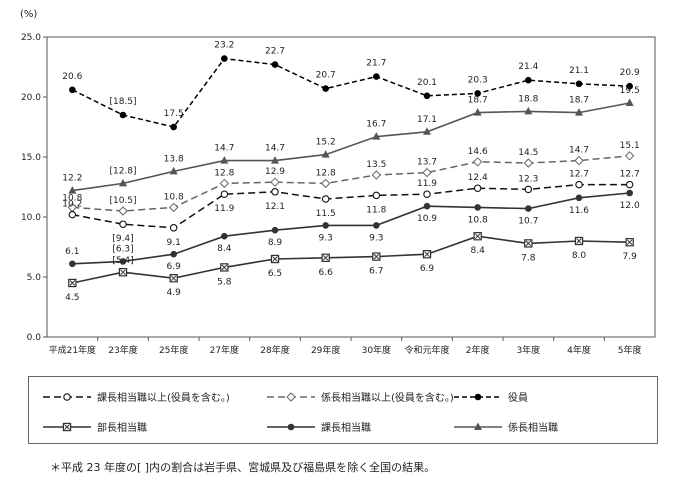 Image resolution: width=687 pixels, height=481 pixels. What do you see at coordinates (275, 52) in the screenshot?
I see `data-label: 22.7` at bounding box center [275, 52].